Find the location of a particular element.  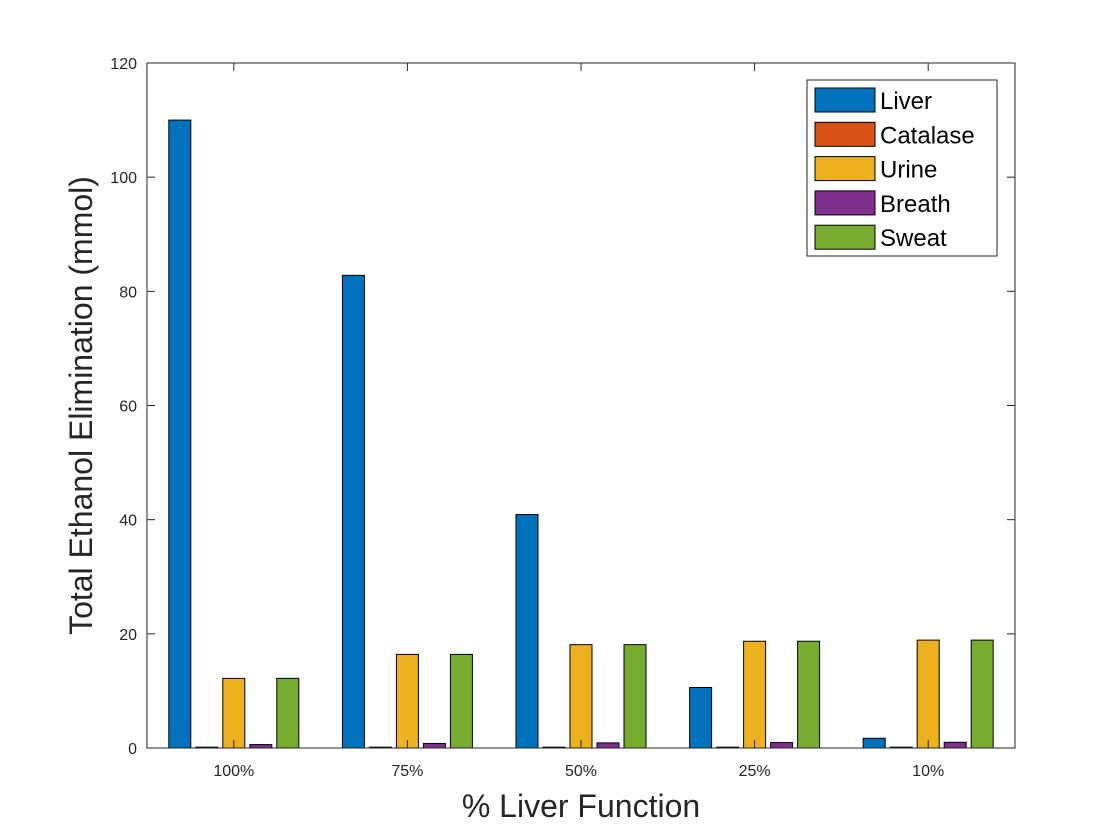

legend: Liver Catalase Urine Breath Sweat is located at coordinates (902, 168).